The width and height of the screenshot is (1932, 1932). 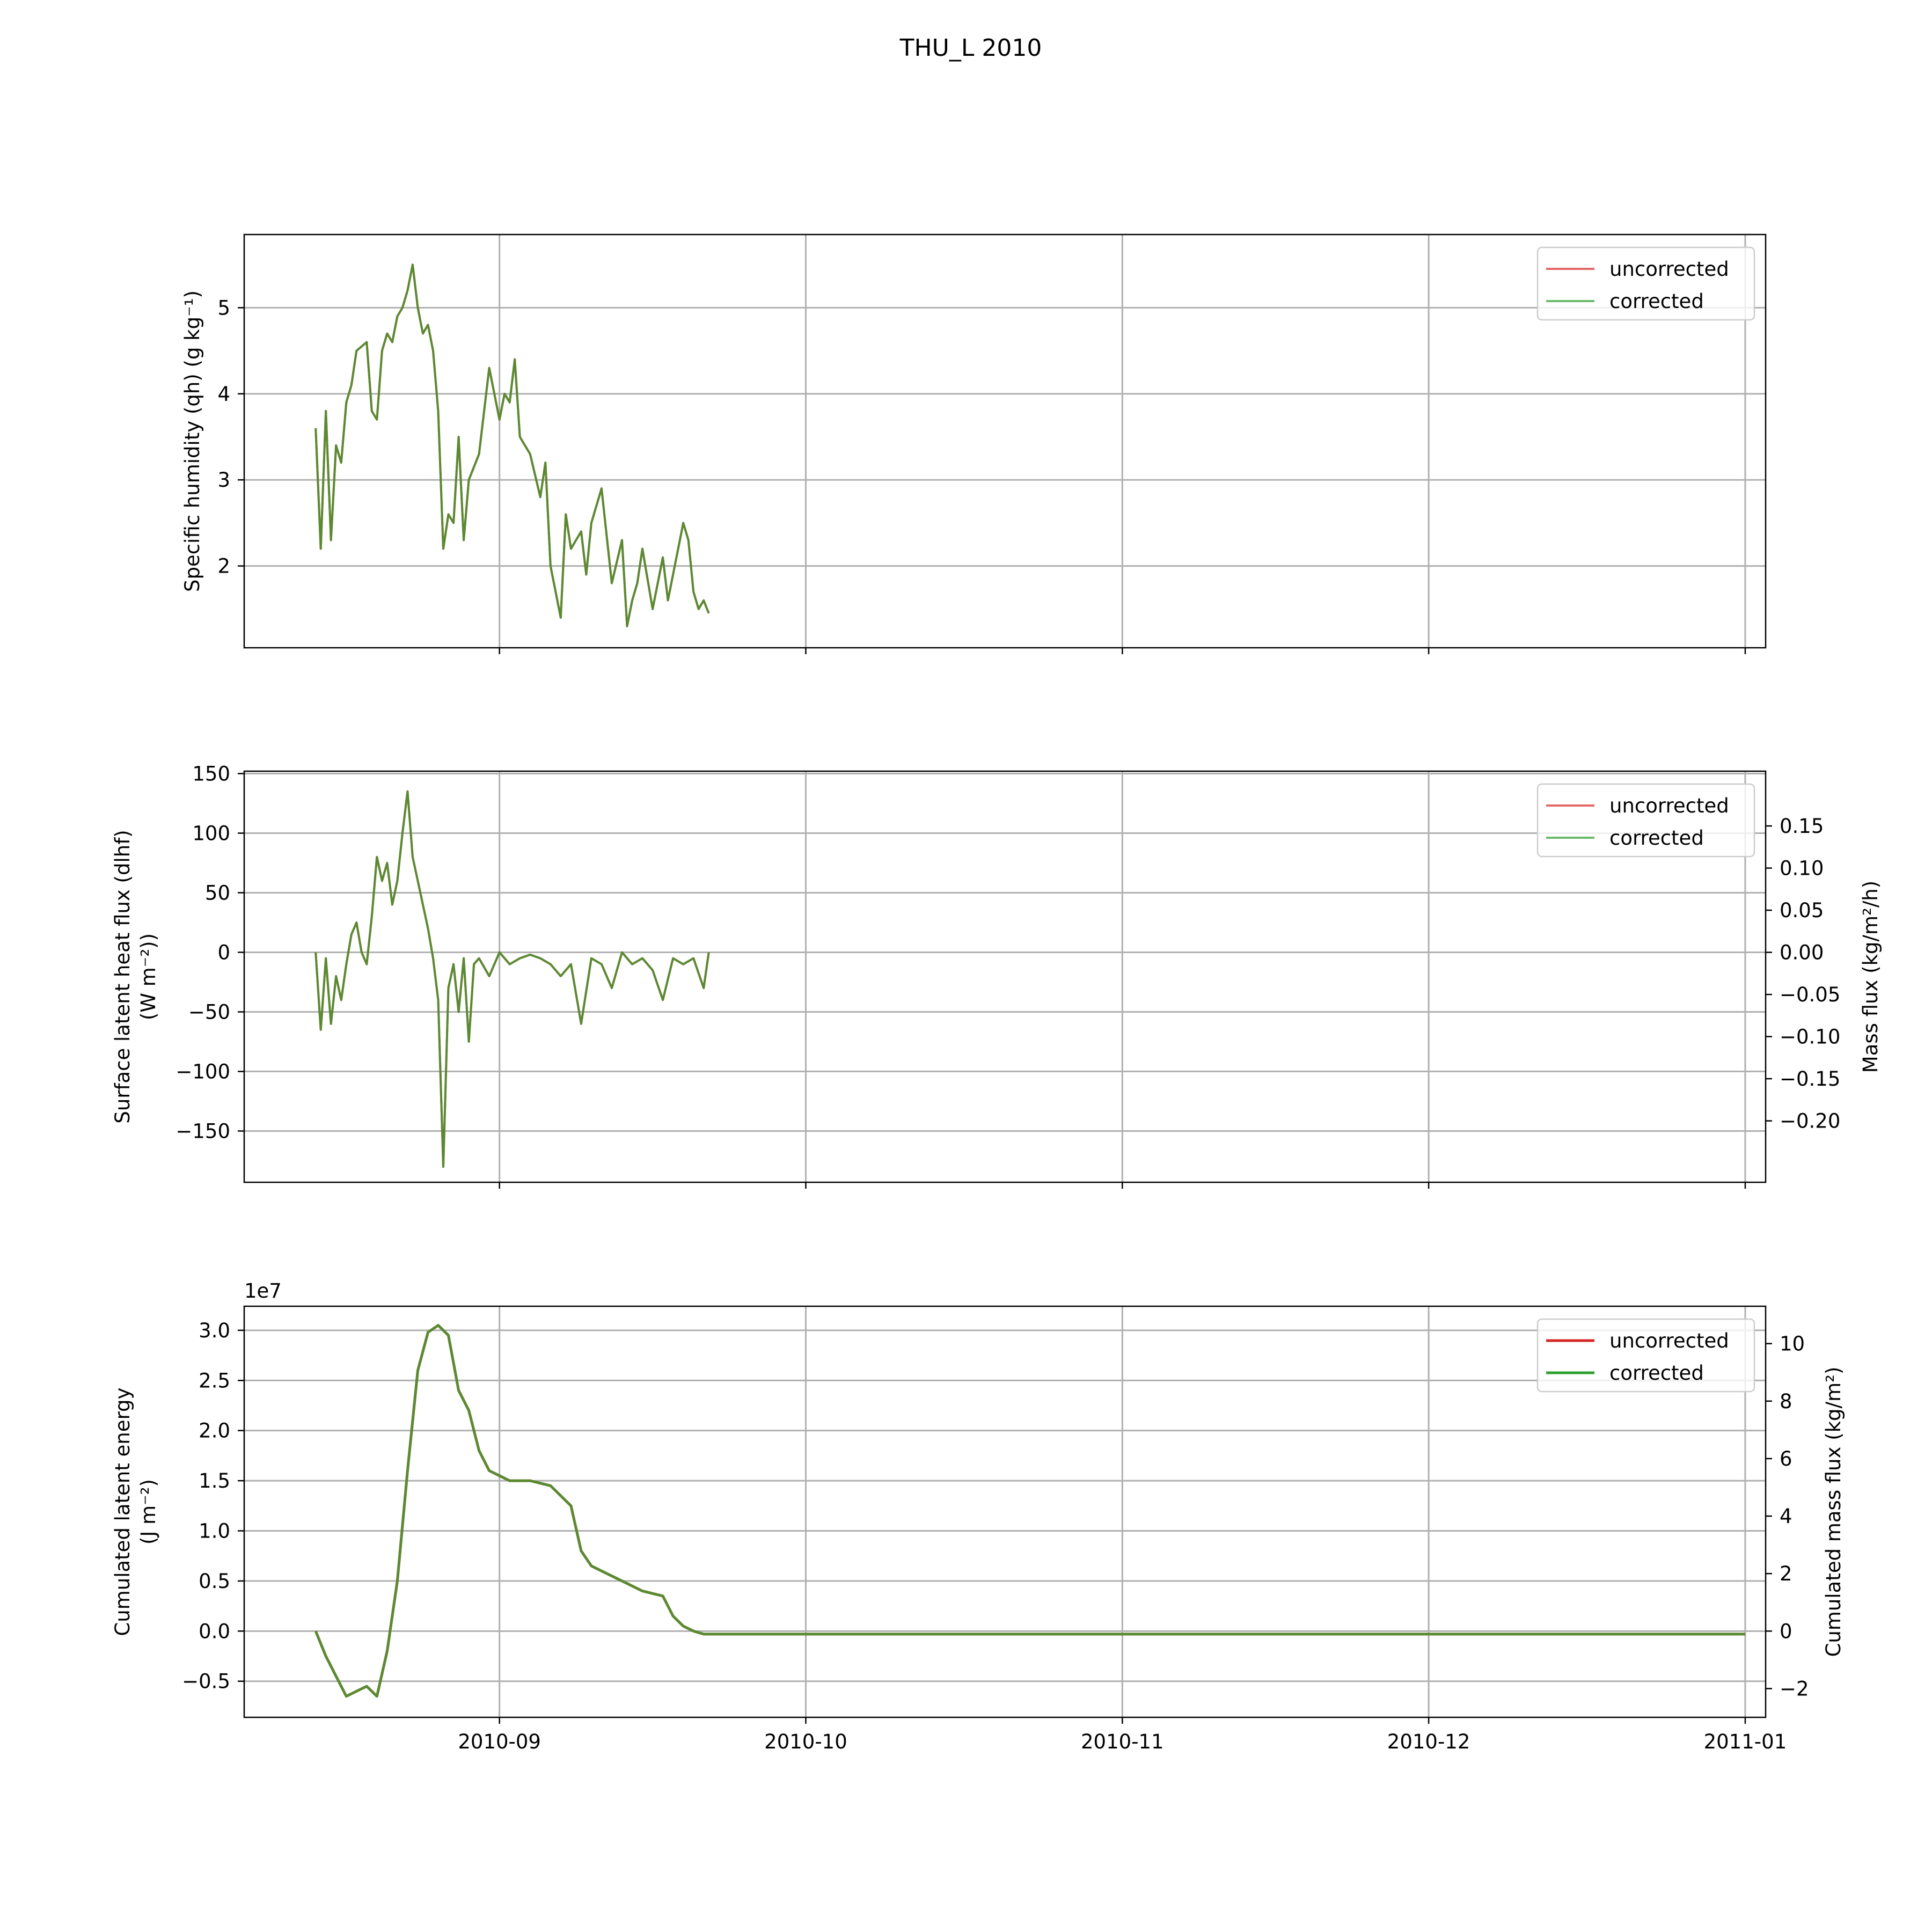 I want to click on panel-2-y2tick-label-6: 0.05, so click(x=1802, y=910).